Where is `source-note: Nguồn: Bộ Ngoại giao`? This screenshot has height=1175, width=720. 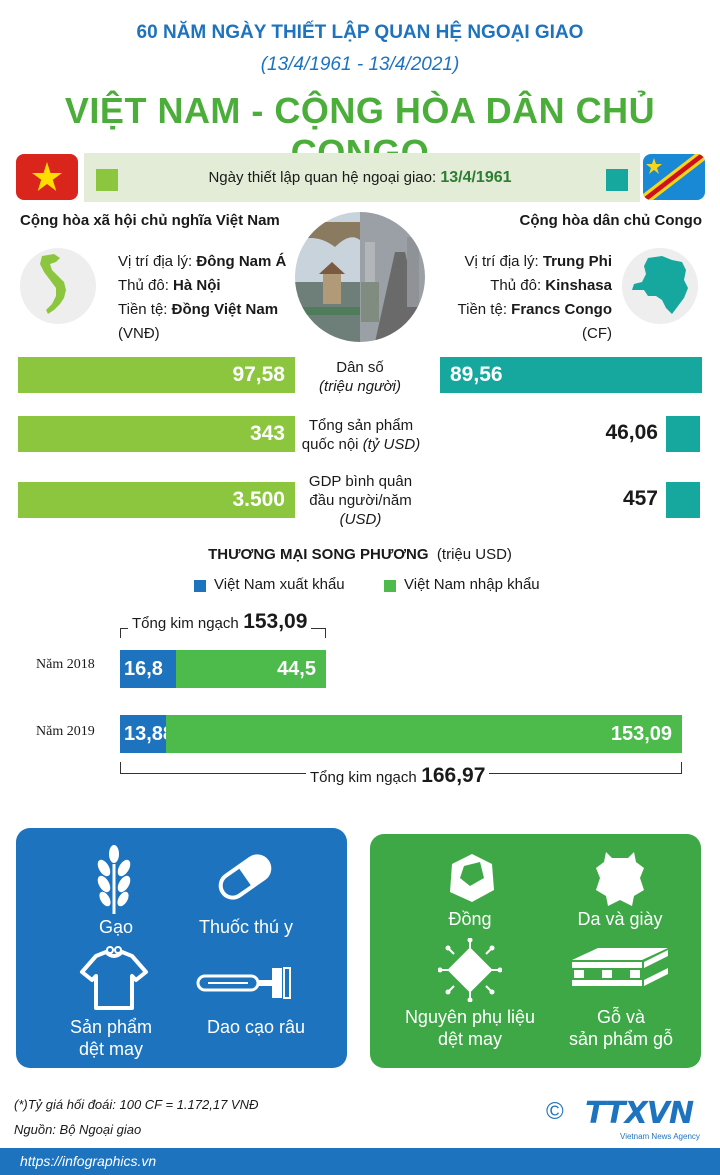
source-note: Nguồn: Bộ Ngoại giao is located at coordinates (78, 1129).